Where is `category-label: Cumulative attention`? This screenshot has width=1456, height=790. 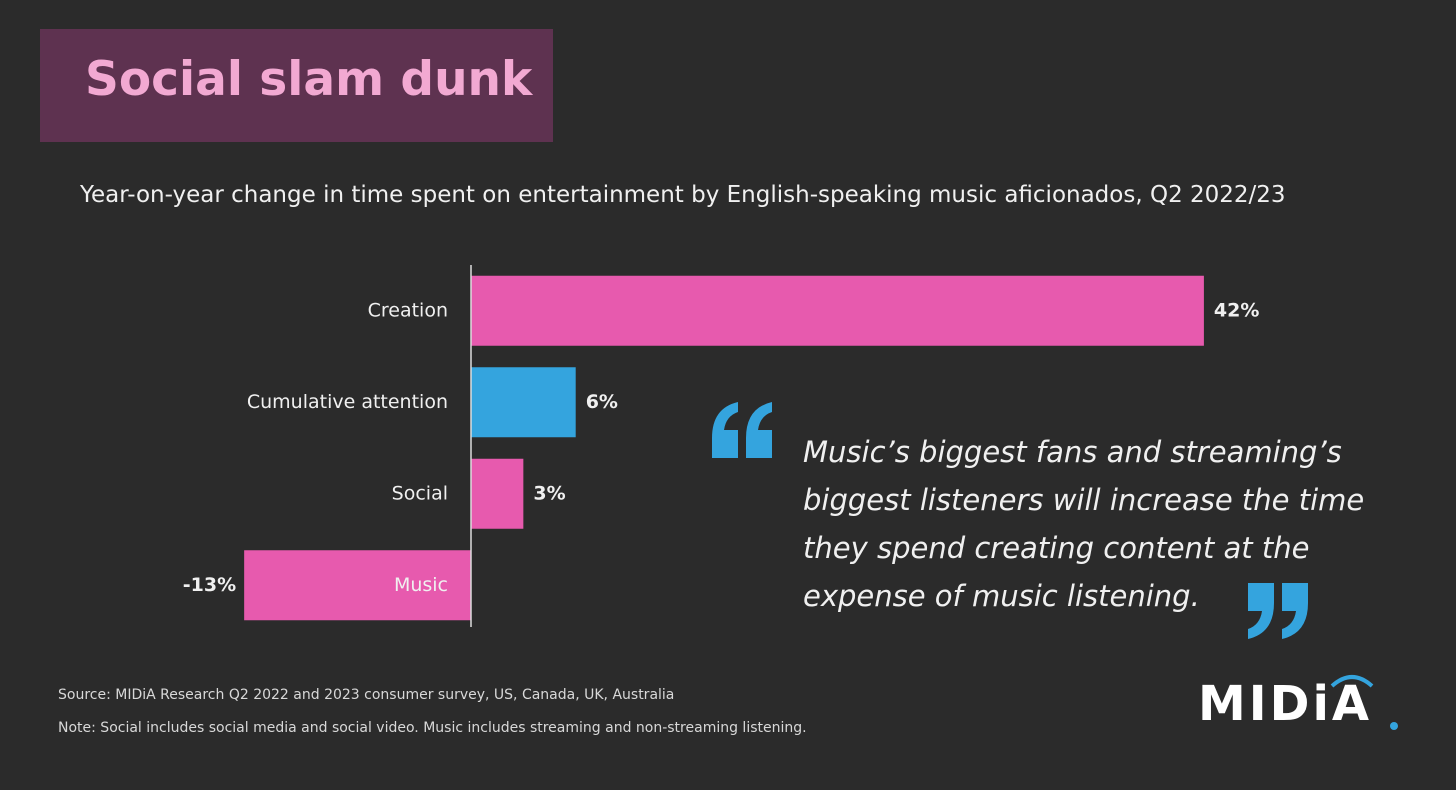 category-label: Cumulative attention is located at coordinates (347, 402).